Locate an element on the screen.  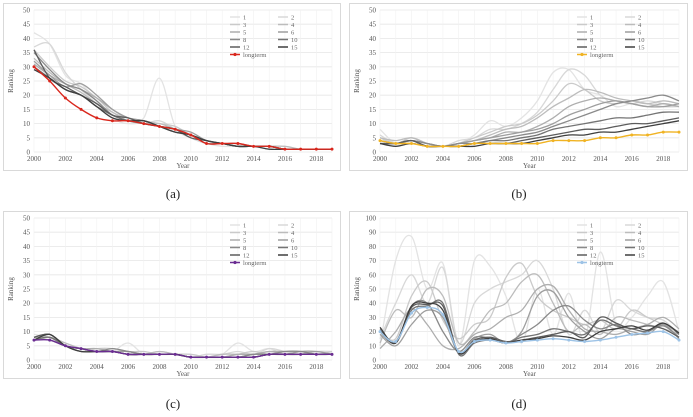
x-tick-label: 2006 is located at coordinates (128, 367).